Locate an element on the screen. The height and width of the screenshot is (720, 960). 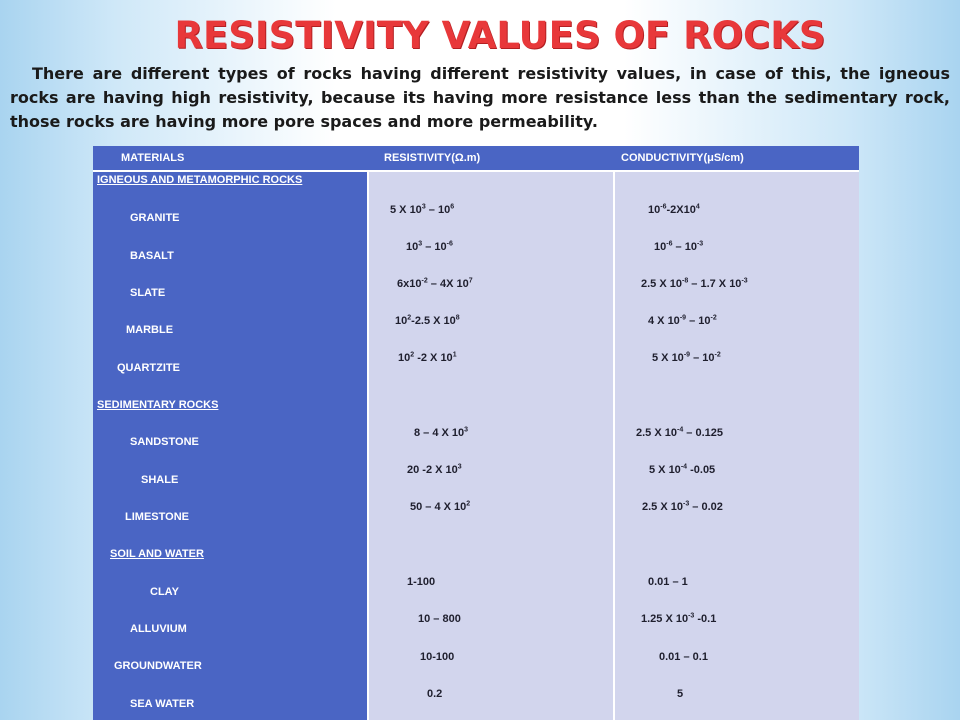
conductivity-slate: 2.5 X 10-8 – 1.7 X 10-3 is located at coordinates (694, 283).